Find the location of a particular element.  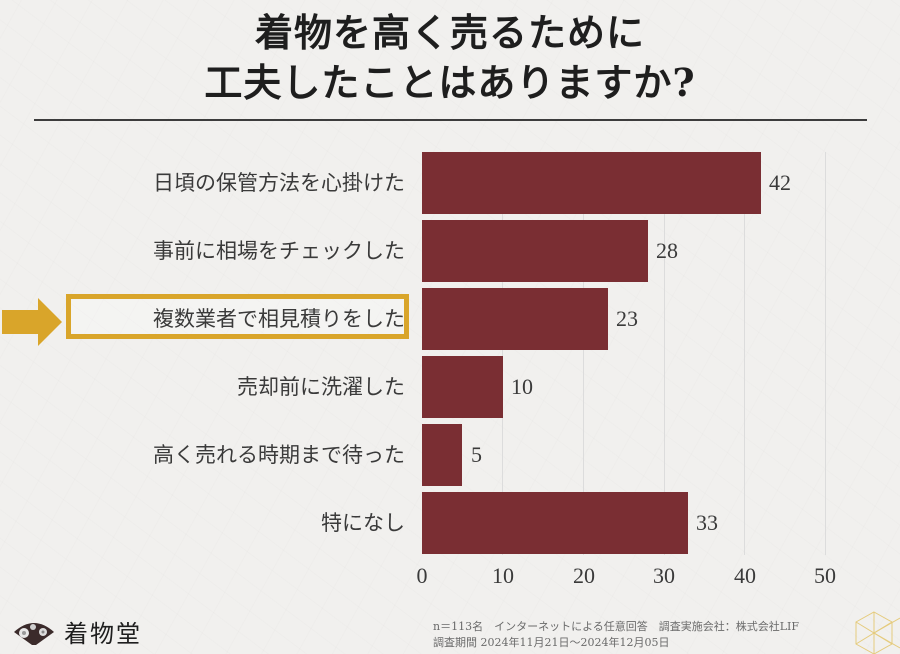

bar-value: 5 is located at coordinates (476, 454).